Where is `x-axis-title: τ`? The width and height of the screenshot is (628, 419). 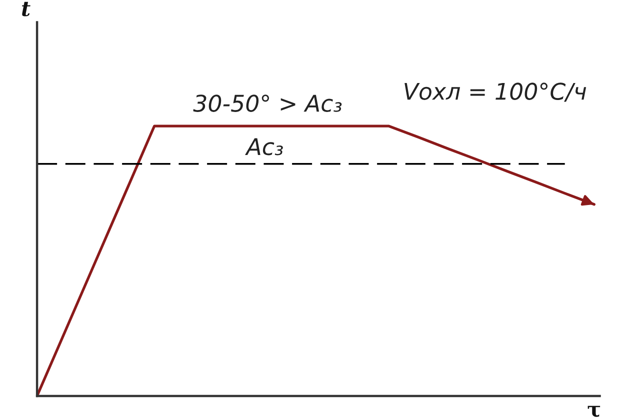 x-axis-title: τ is located at coordinates (594, 411).